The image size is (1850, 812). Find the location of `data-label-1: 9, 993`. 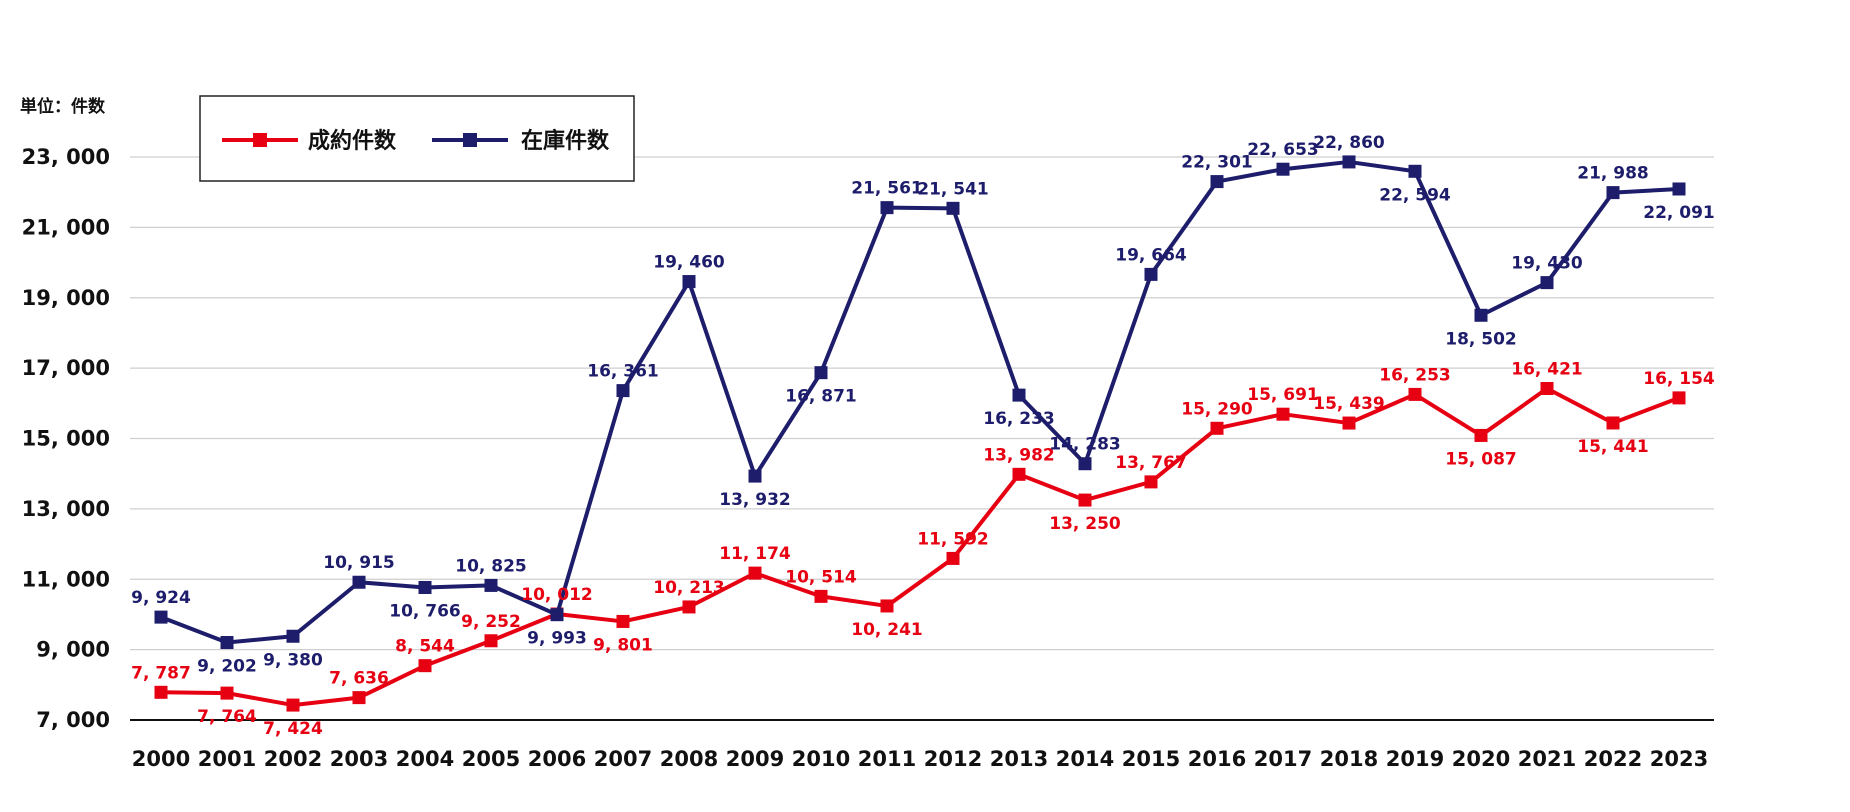

data-label-1: 9, 993 is located at coordinates (557, 639).